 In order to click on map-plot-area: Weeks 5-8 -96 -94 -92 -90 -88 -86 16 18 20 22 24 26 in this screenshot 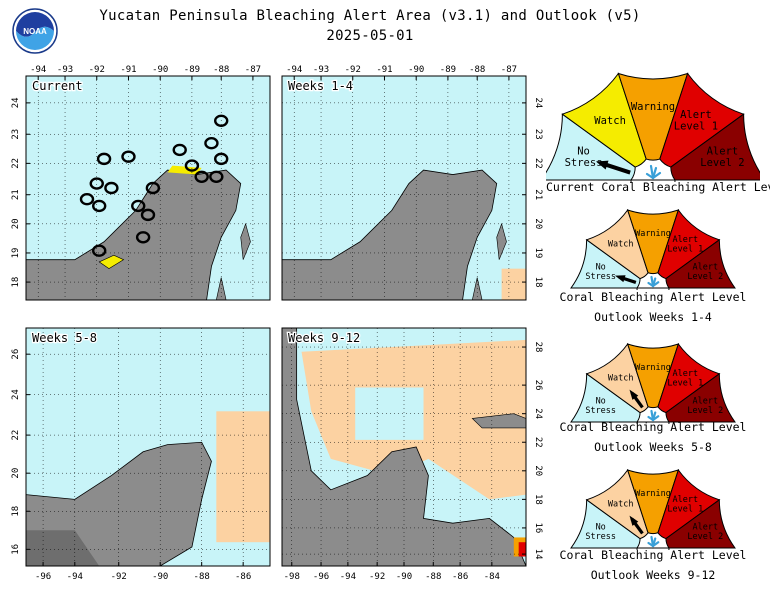, I will do `click(141, 454)`.